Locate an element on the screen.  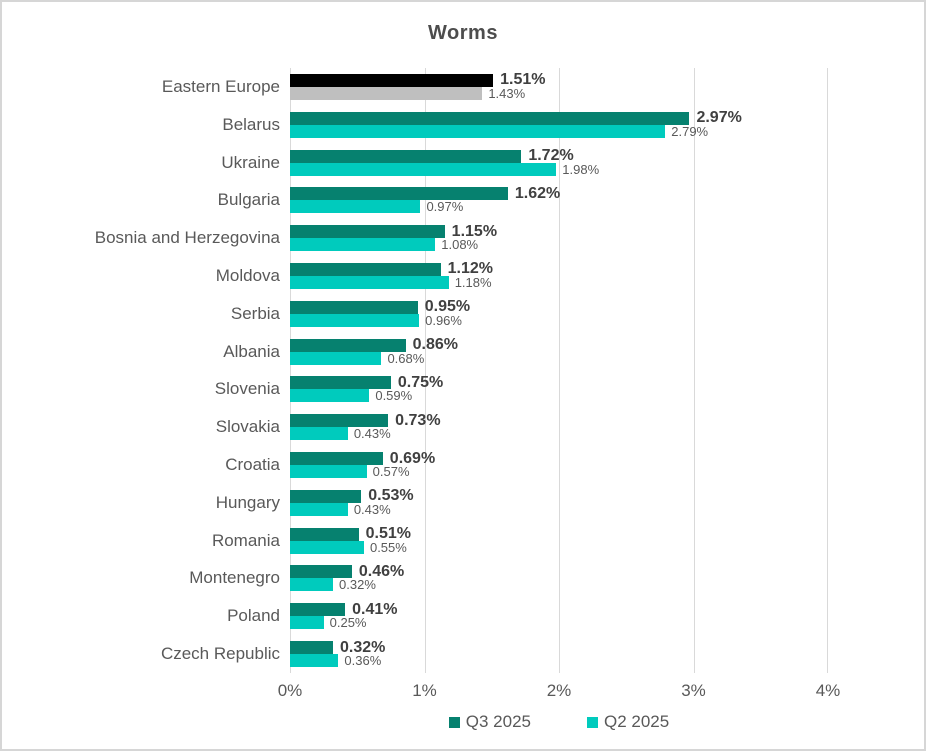
bar-row: 0.51% 0.55% is located at coordinates (559, 541).